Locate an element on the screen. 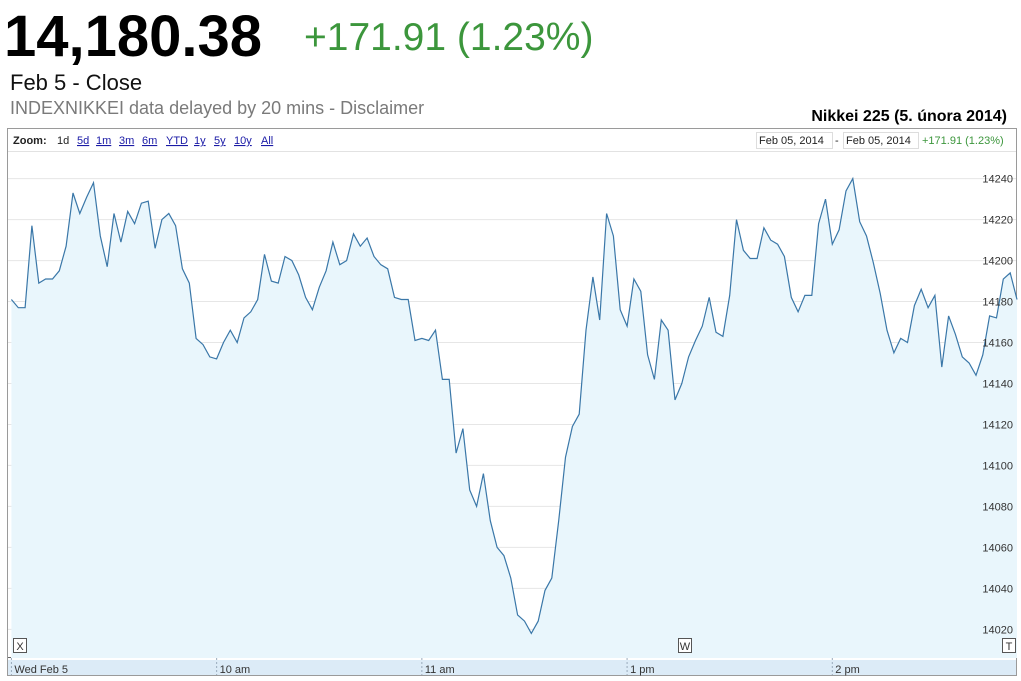  y-tick-label: 14220 is located at coordinates (997, 221).